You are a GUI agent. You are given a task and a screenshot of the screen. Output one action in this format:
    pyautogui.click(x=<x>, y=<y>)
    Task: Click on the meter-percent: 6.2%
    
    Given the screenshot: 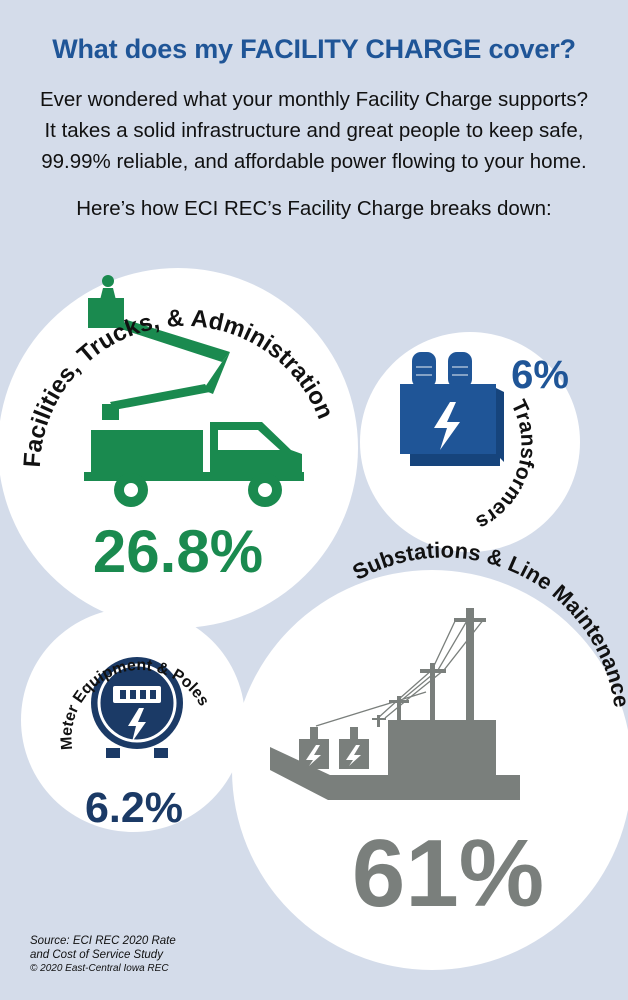 What is the action you would take?
    pyautogui.click(x=134, y=808)
    